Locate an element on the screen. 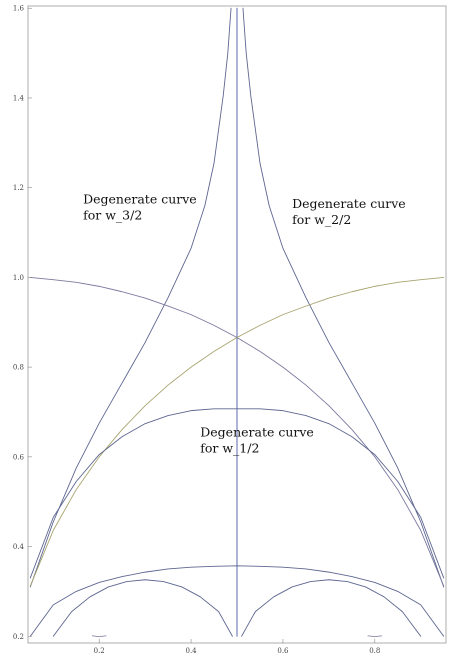  x-tick-label: 0.4 is located at coordinates (191, 651).